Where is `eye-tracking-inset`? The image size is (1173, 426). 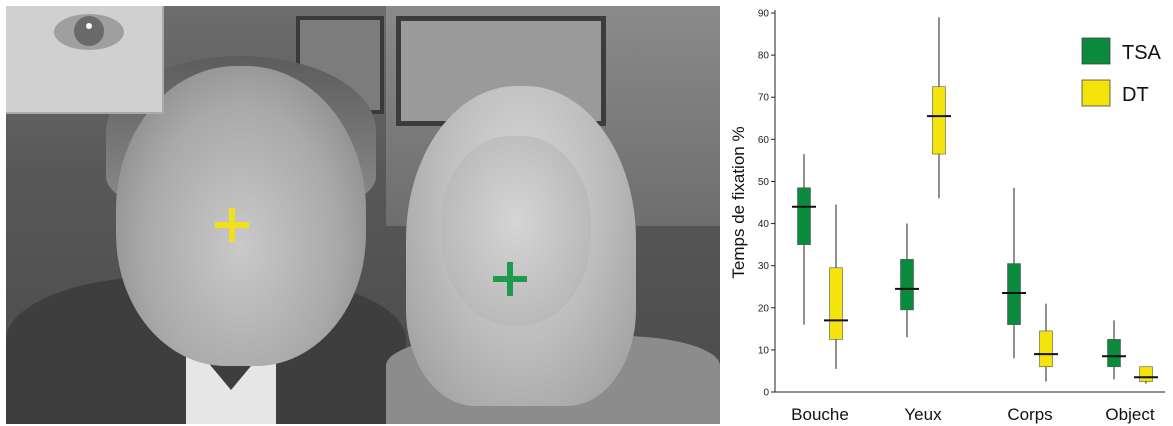 eye-tracking-inset is located at coordinates (85, 60).